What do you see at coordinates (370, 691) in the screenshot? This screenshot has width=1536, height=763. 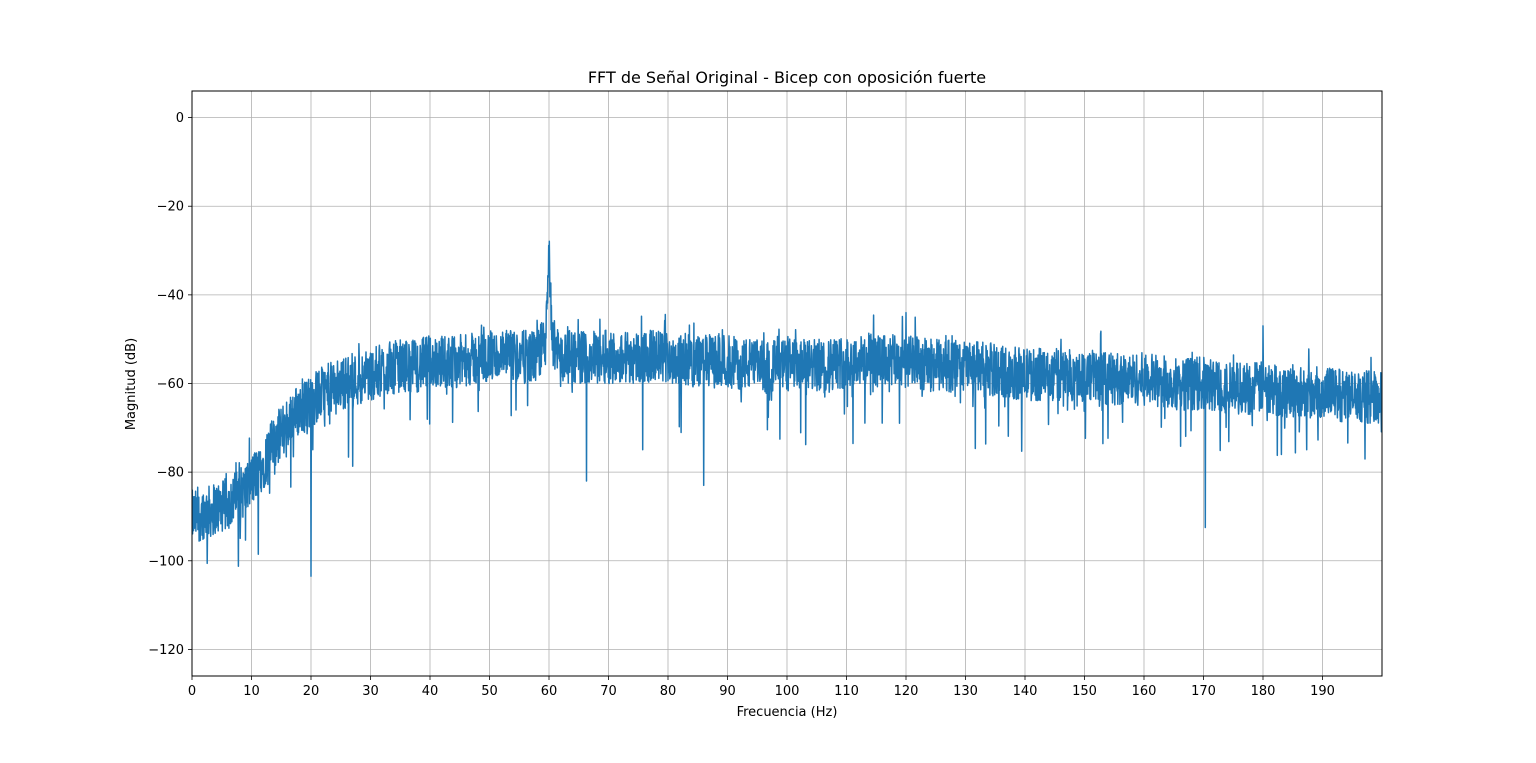 I see `x-tick-label: 30` at bounding box center [370, 691].